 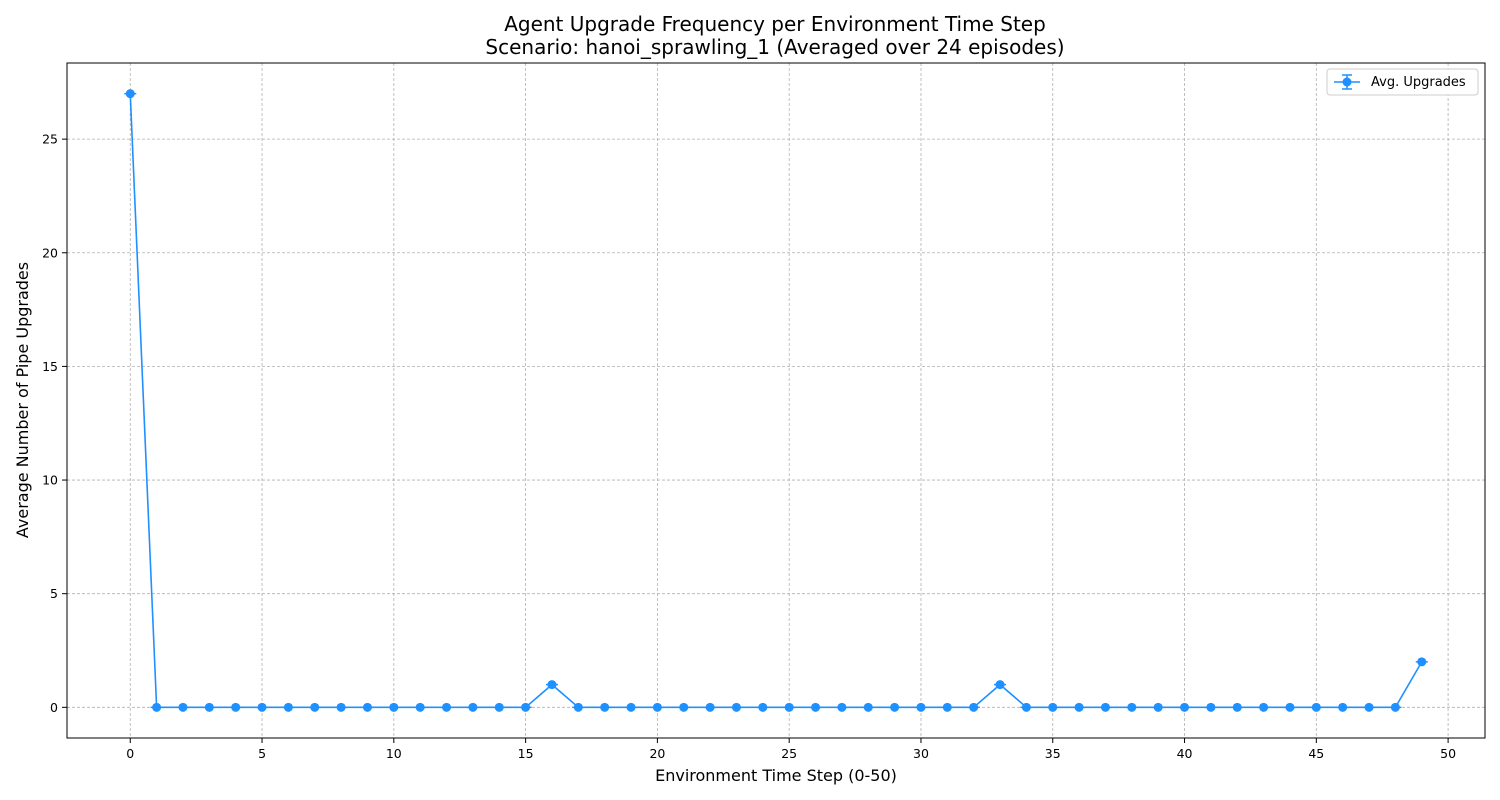 I want to click on x-tick-label: 40, so click(x=1185, y=753).